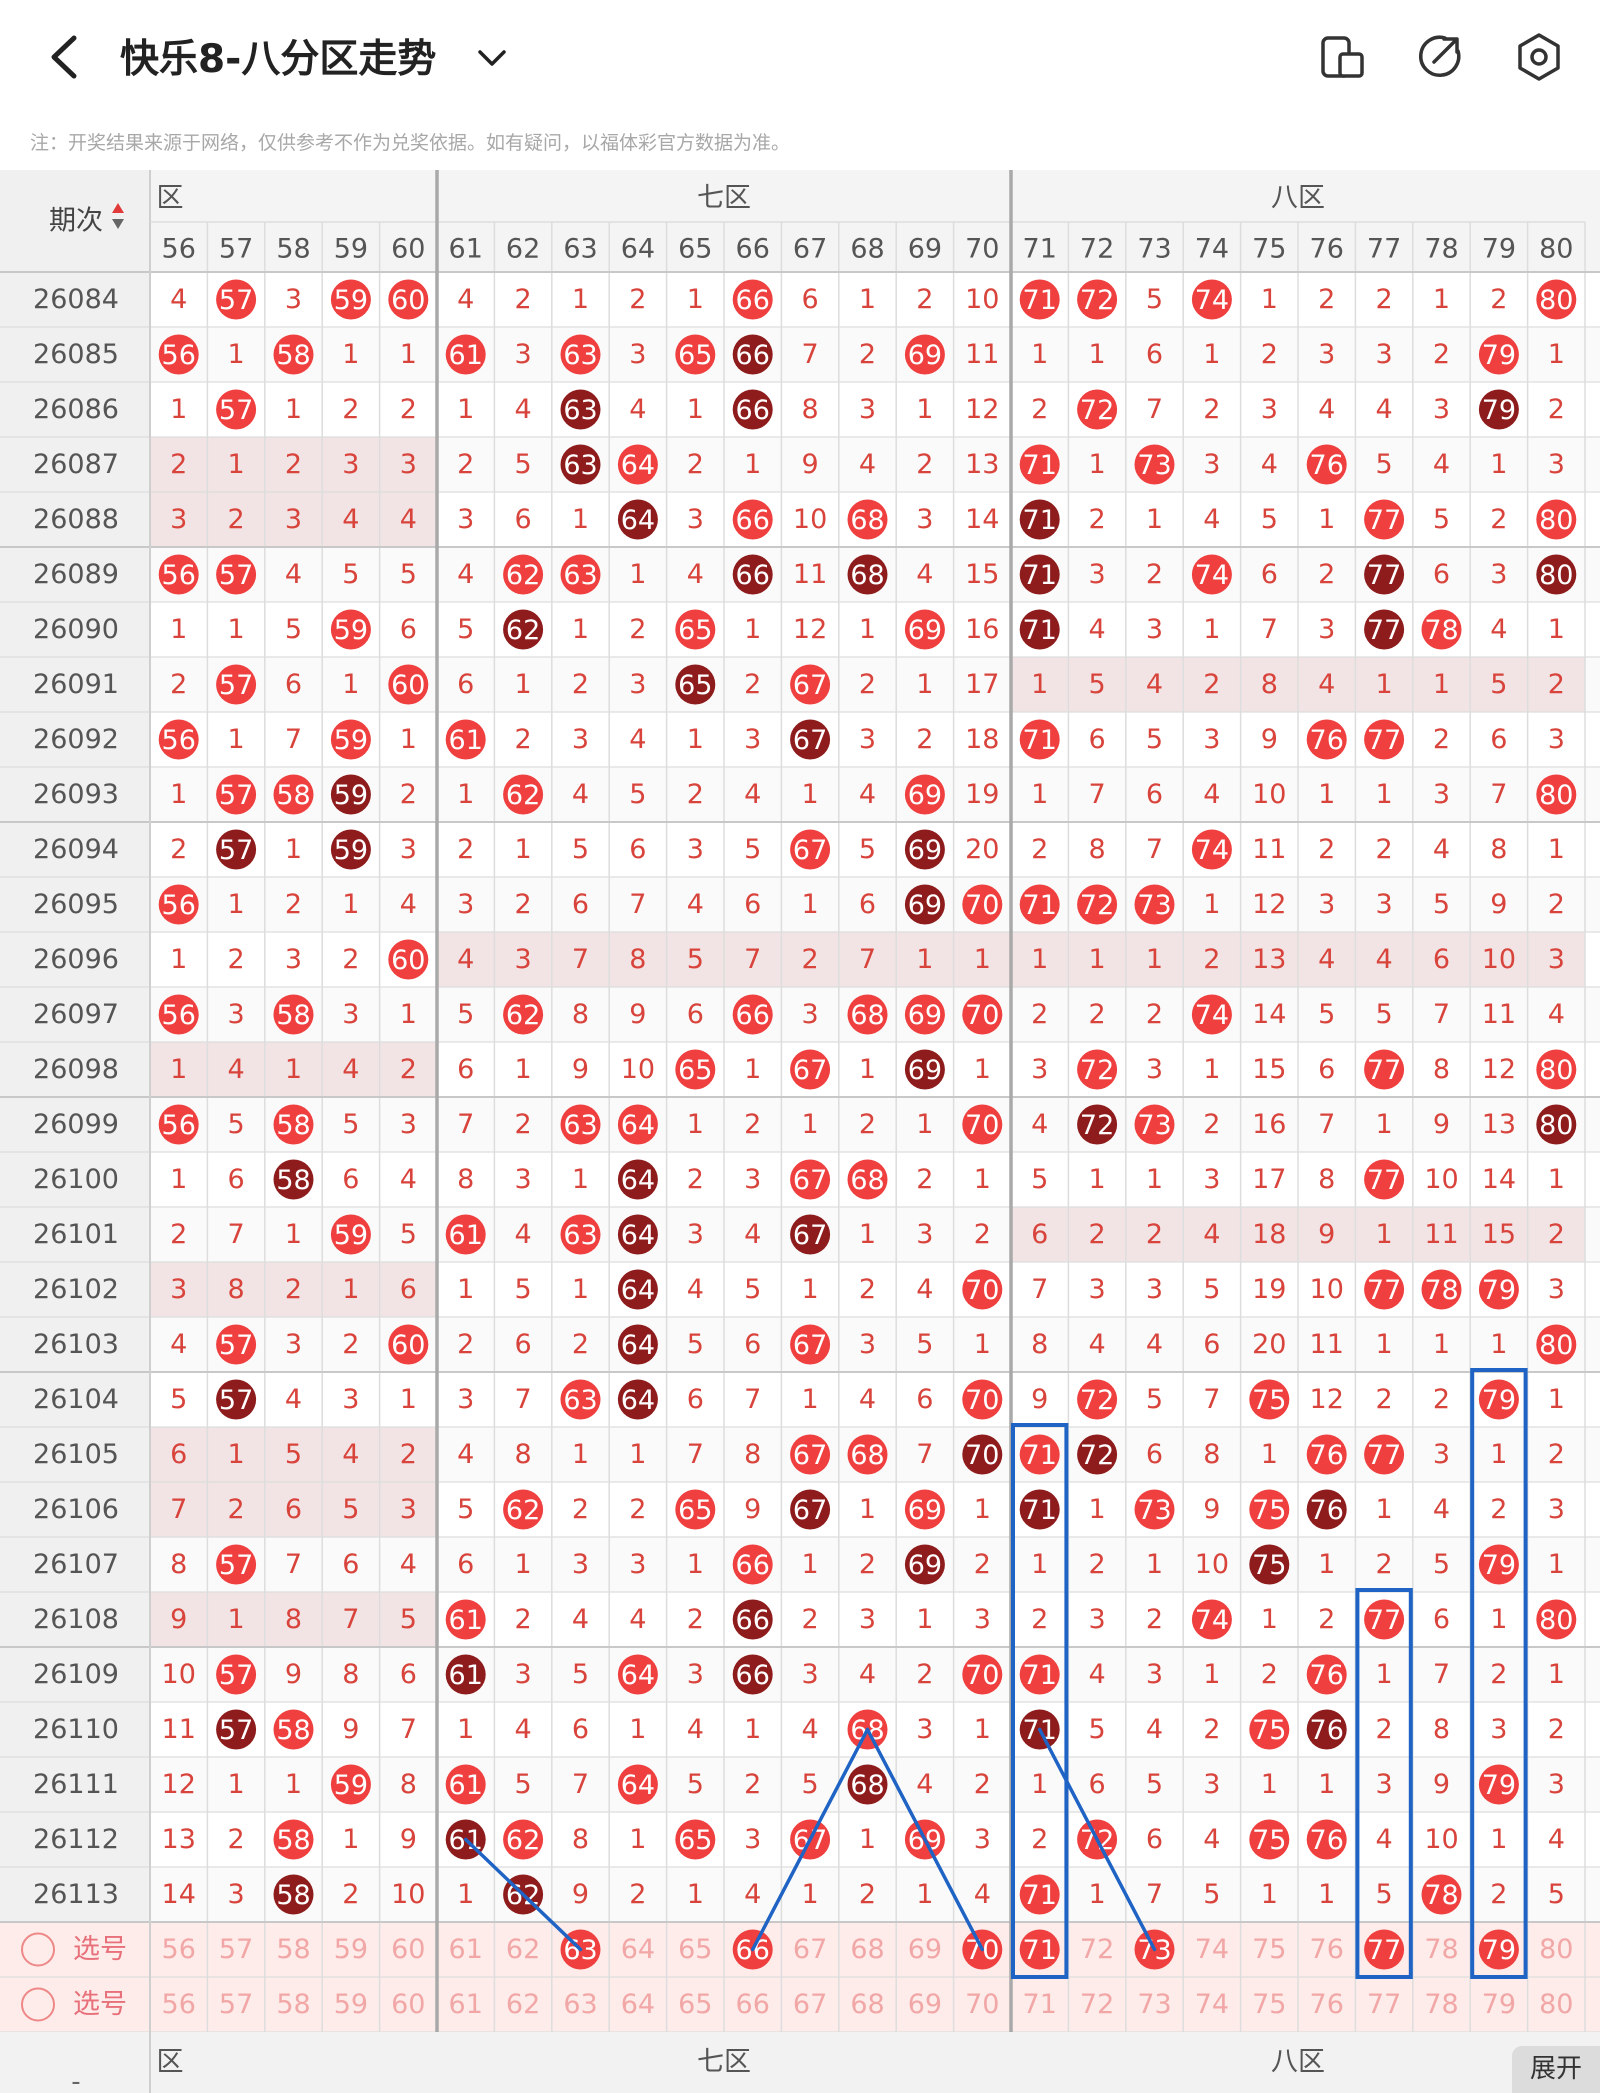 The height and width of the screenshot is (2093, 1600). What do you see at coordinates (466, 2004) in the screenshot?
I see `select-number: 61` at bounding box center [466, 2004].